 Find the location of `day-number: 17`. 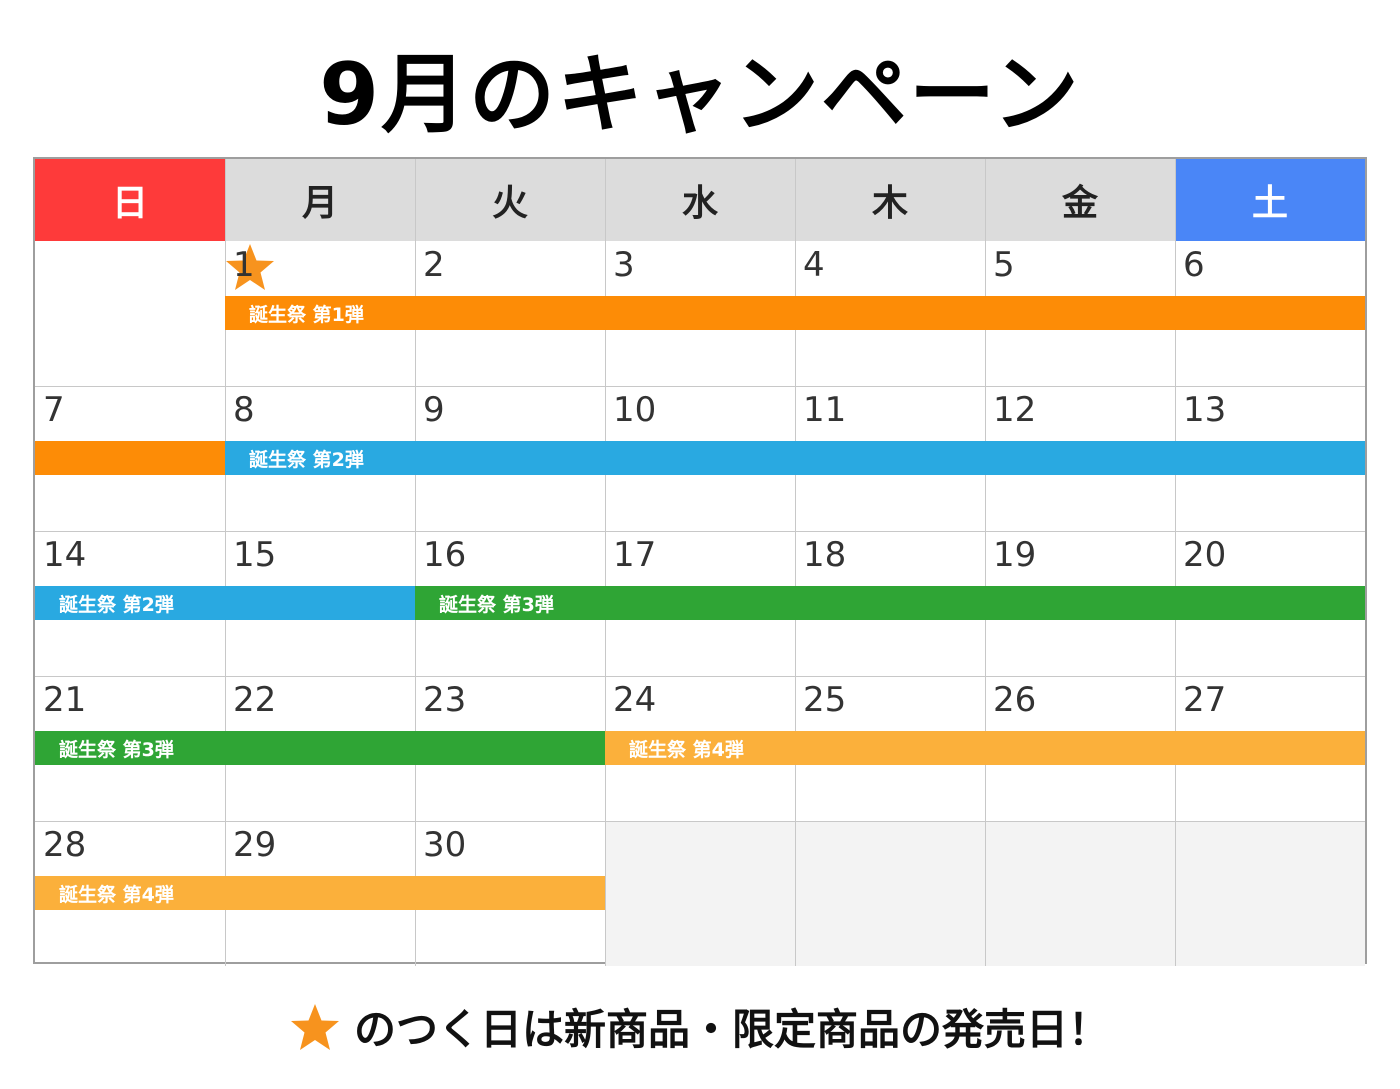

day-number: 17 is located at coordinates (635, 555).